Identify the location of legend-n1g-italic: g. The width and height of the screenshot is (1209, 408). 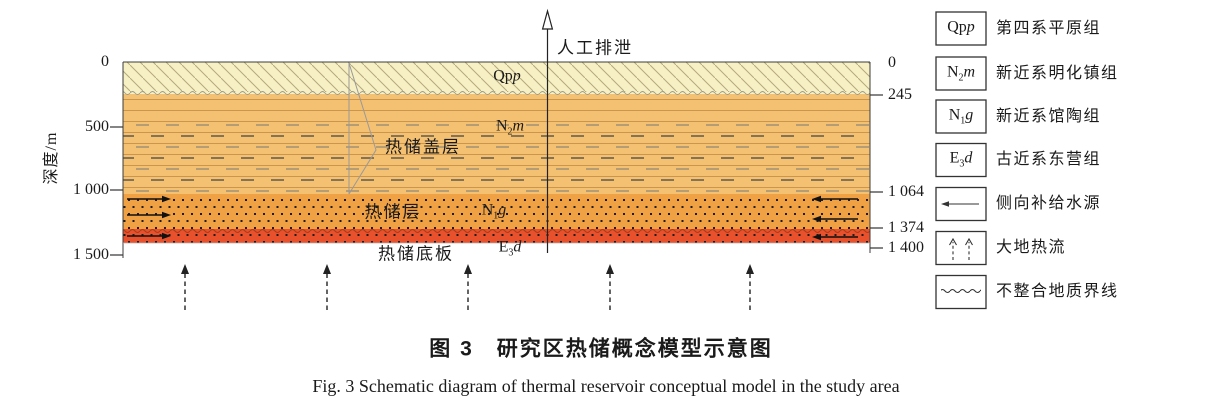
(969, 114).